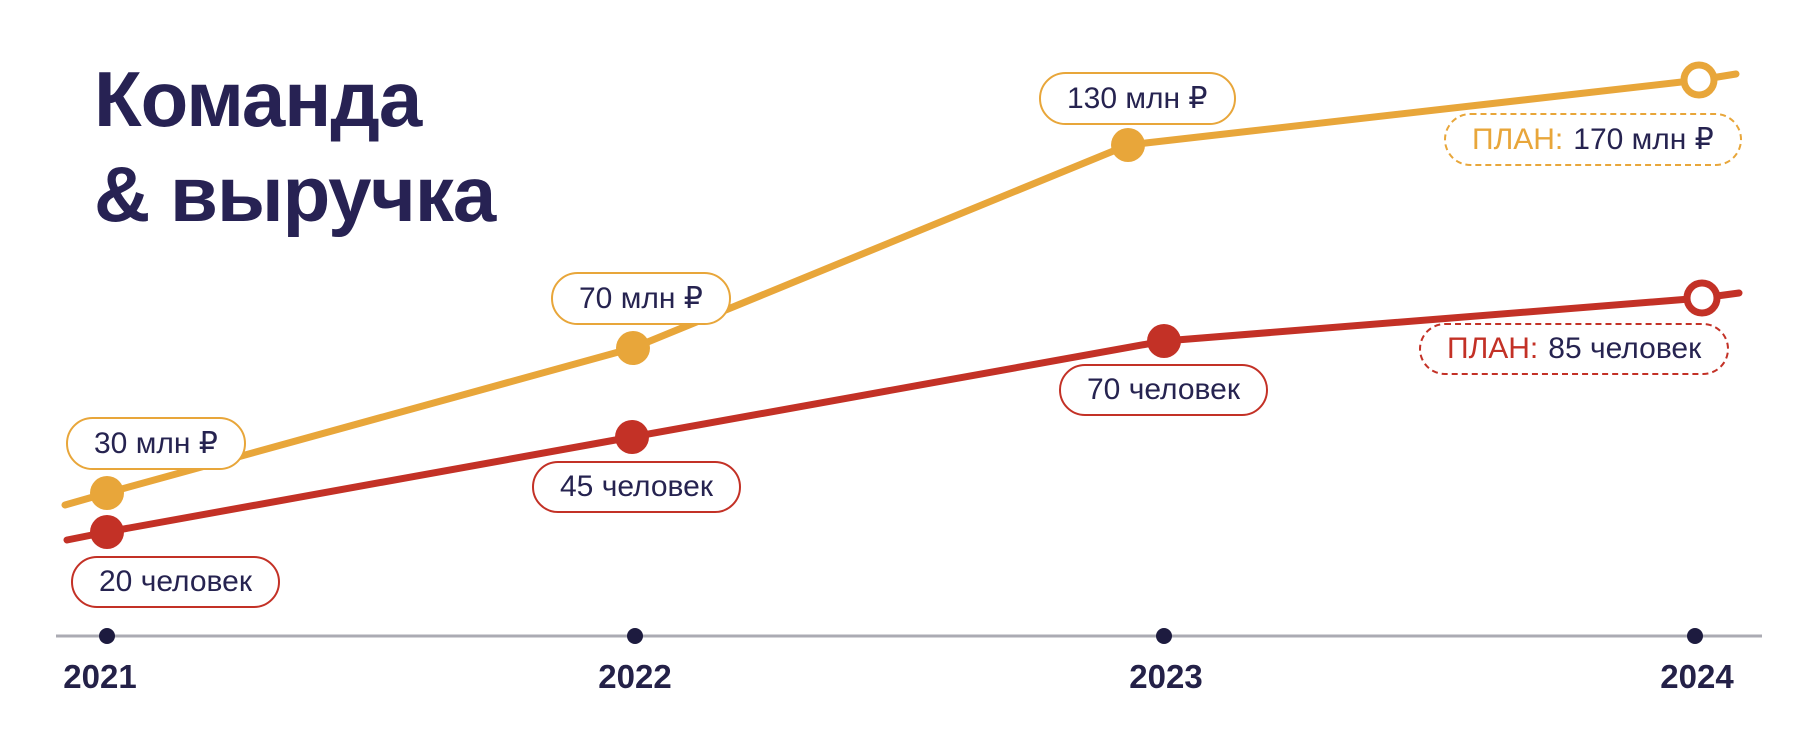  Describe the element at coordinates (100, 676) in the screenshot. I see `year-label-2021: 2021` at that location.